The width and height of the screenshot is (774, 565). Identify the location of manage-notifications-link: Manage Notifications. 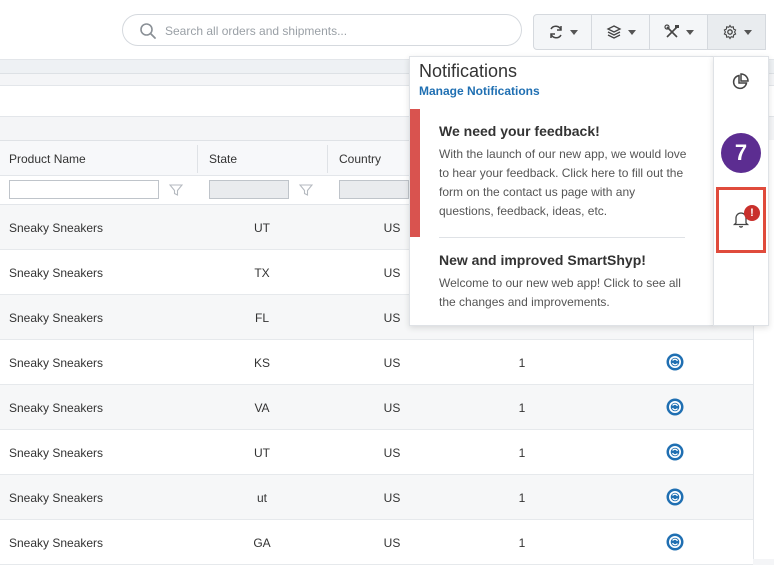
(479, 91).